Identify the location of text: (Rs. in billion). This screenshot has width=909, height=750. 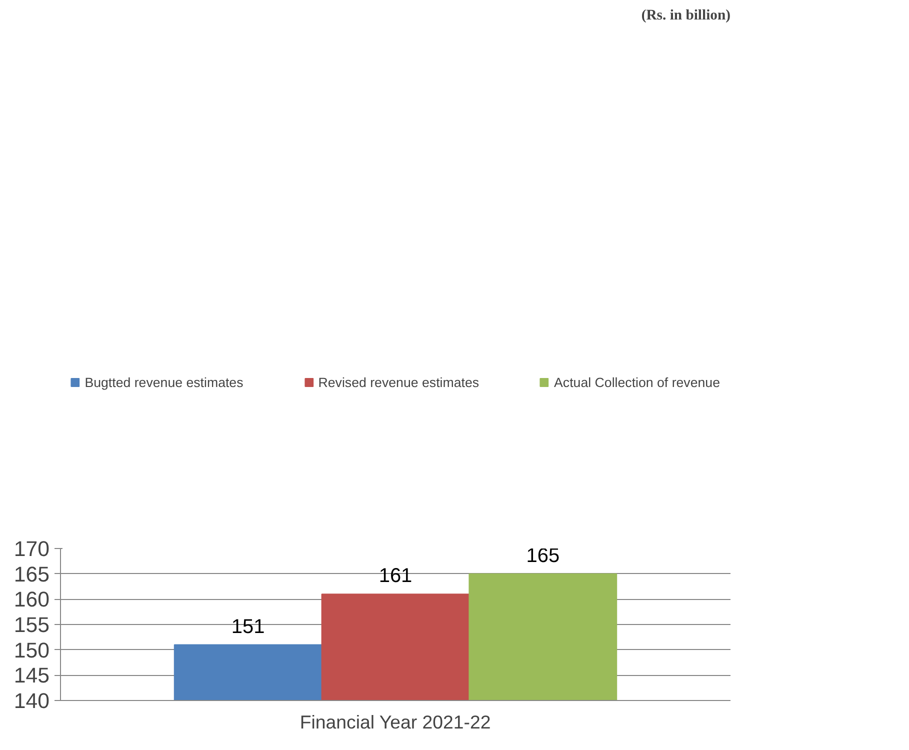
(686, 16).